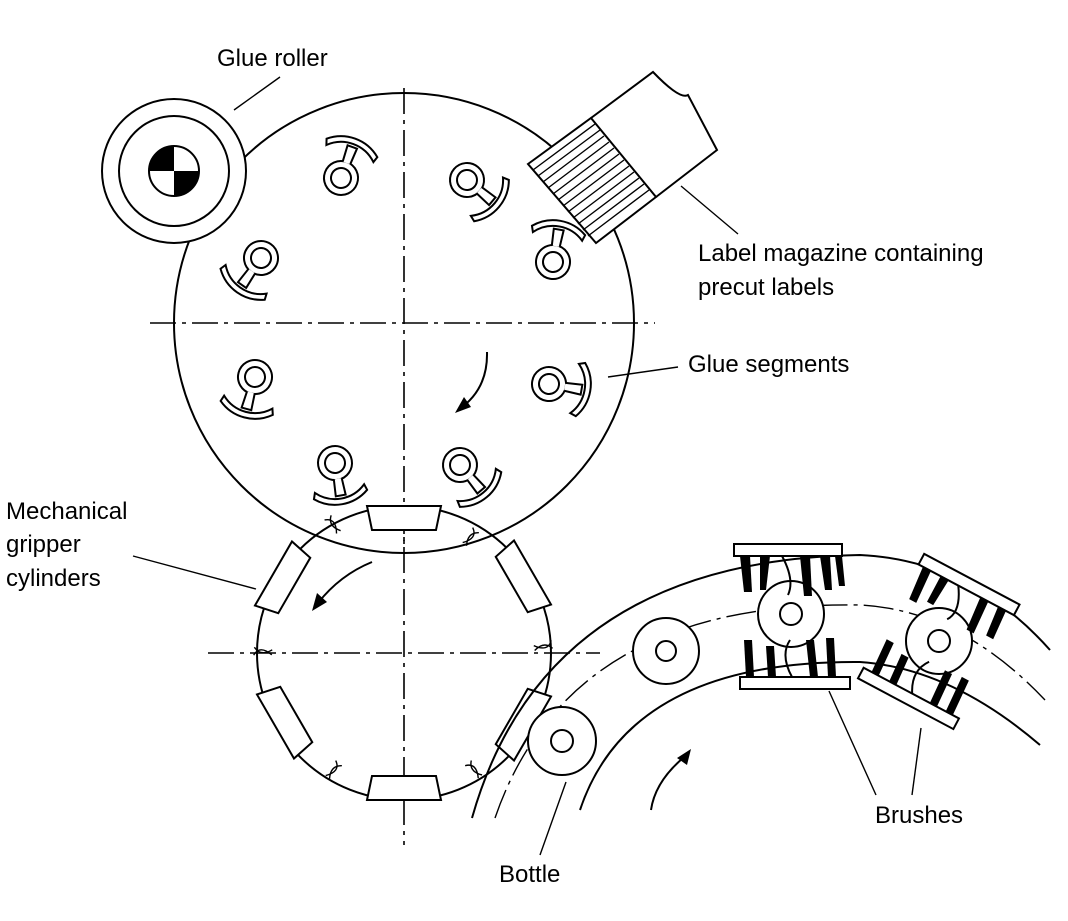 This screenshot has width=1068, height=921. What do you see at coordinates (272, 58) in the screenshot?
I see `glue-roller-label: Glue roller` at bounding box center [272, 58].